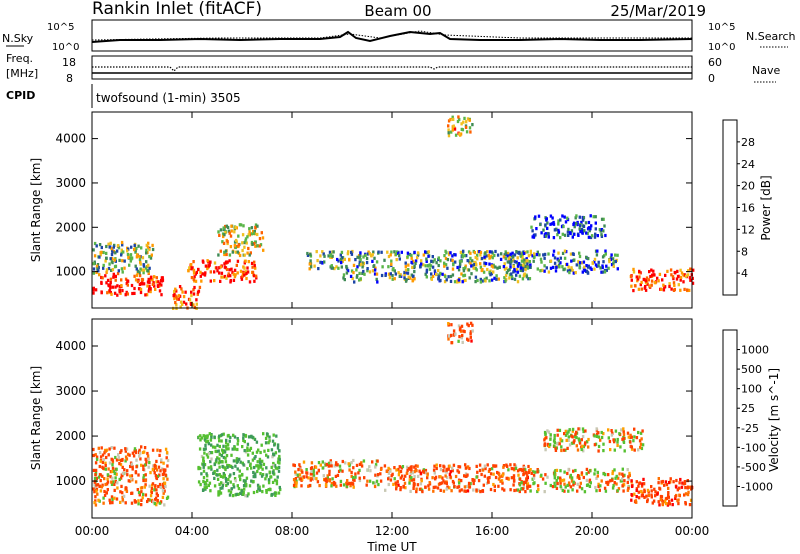  What do you see at coordinates (753, 447) in the screenshot?
I see `colorbar-tick-label: -100` at bounding box center [753, 447].